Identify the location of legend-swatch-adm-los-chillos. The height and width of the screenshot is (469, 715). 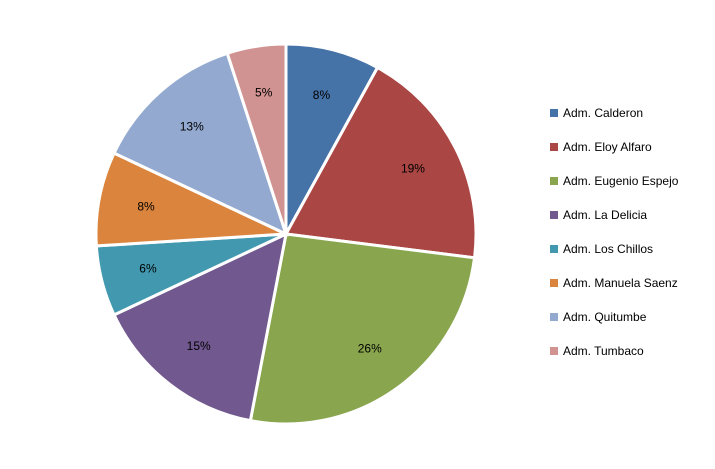
(554, 249).